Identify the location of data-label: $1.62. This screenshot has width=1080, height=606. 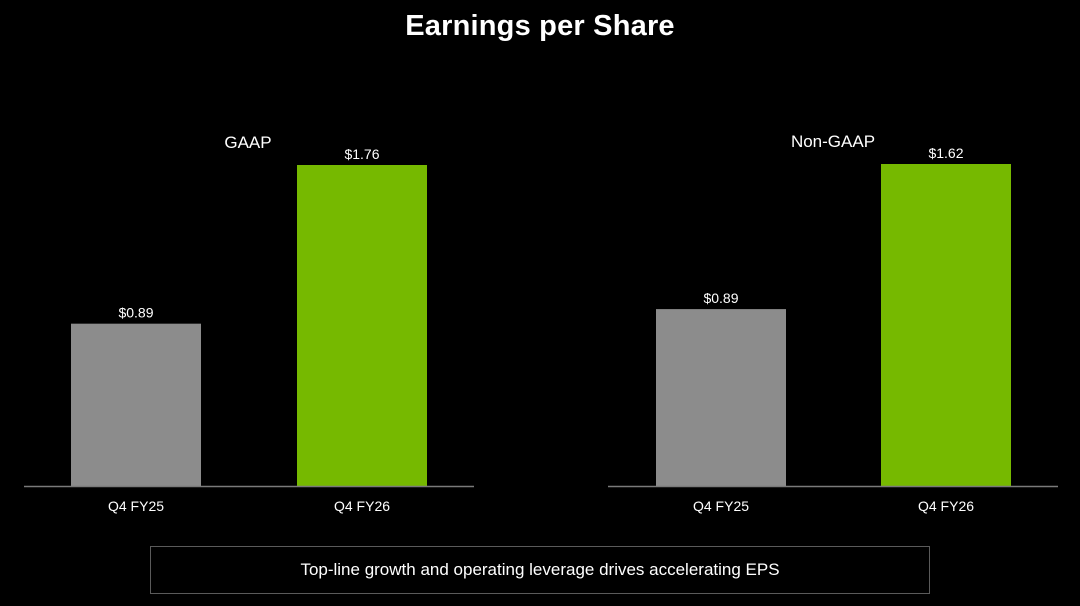
(945, 153).